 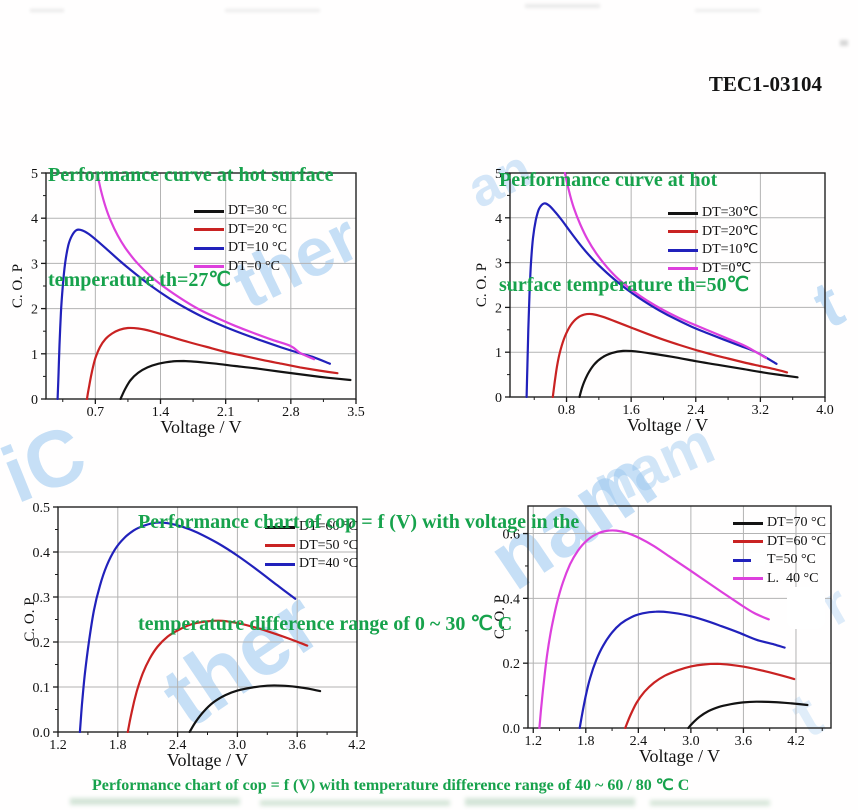 I want to click on chart-th50-legend: DT=30℃ DT=20℃ DT=10℃ DT=0℃, so click(x=713, y=241).